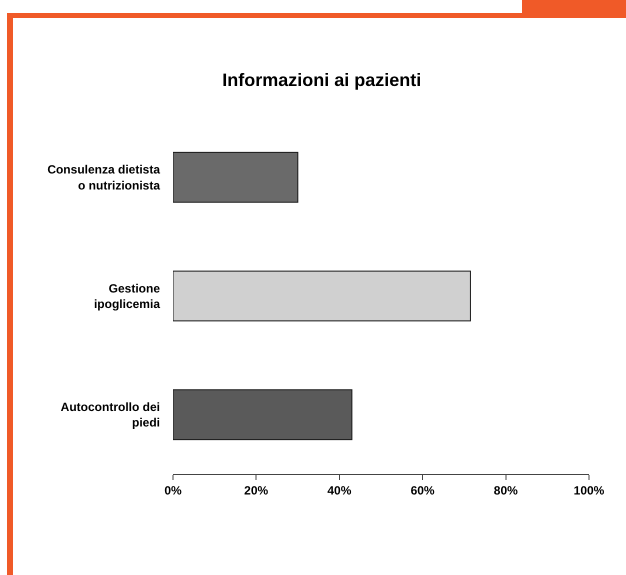  Describe the element at coordinates (103, 177) in the screenshot. I see `y-tick-label: Consulenza dietista o nutrizionista` at that location.